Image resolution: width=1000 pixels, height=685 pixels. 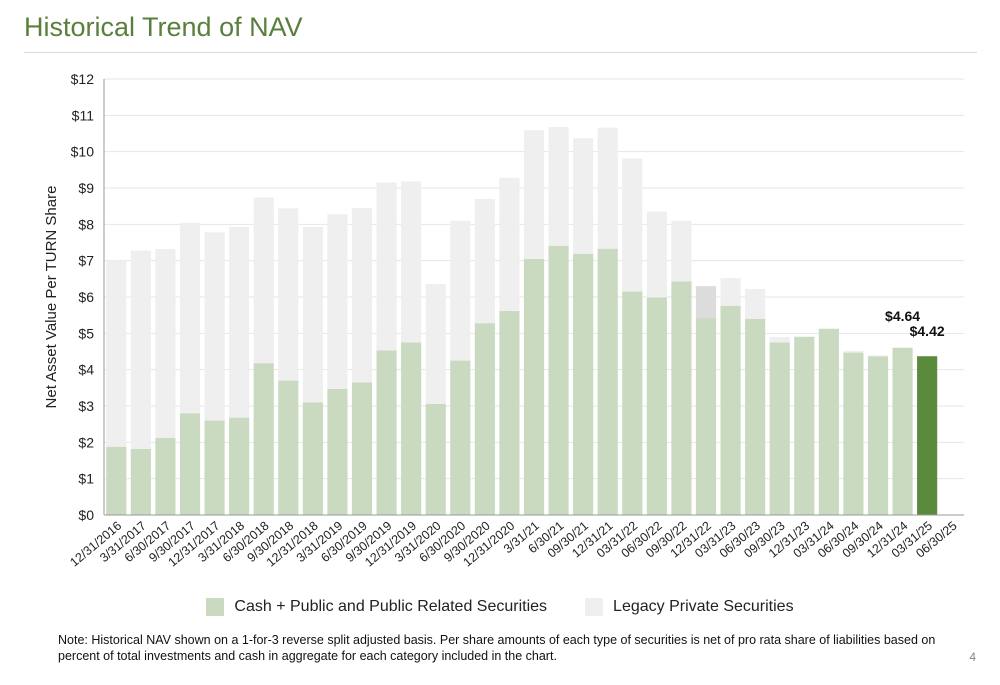 What do you see at coordinates (703, 606) in the screenshot?
I see `legend-label-legacy: Legacy Private Securities` at bounding box center [703, 606].